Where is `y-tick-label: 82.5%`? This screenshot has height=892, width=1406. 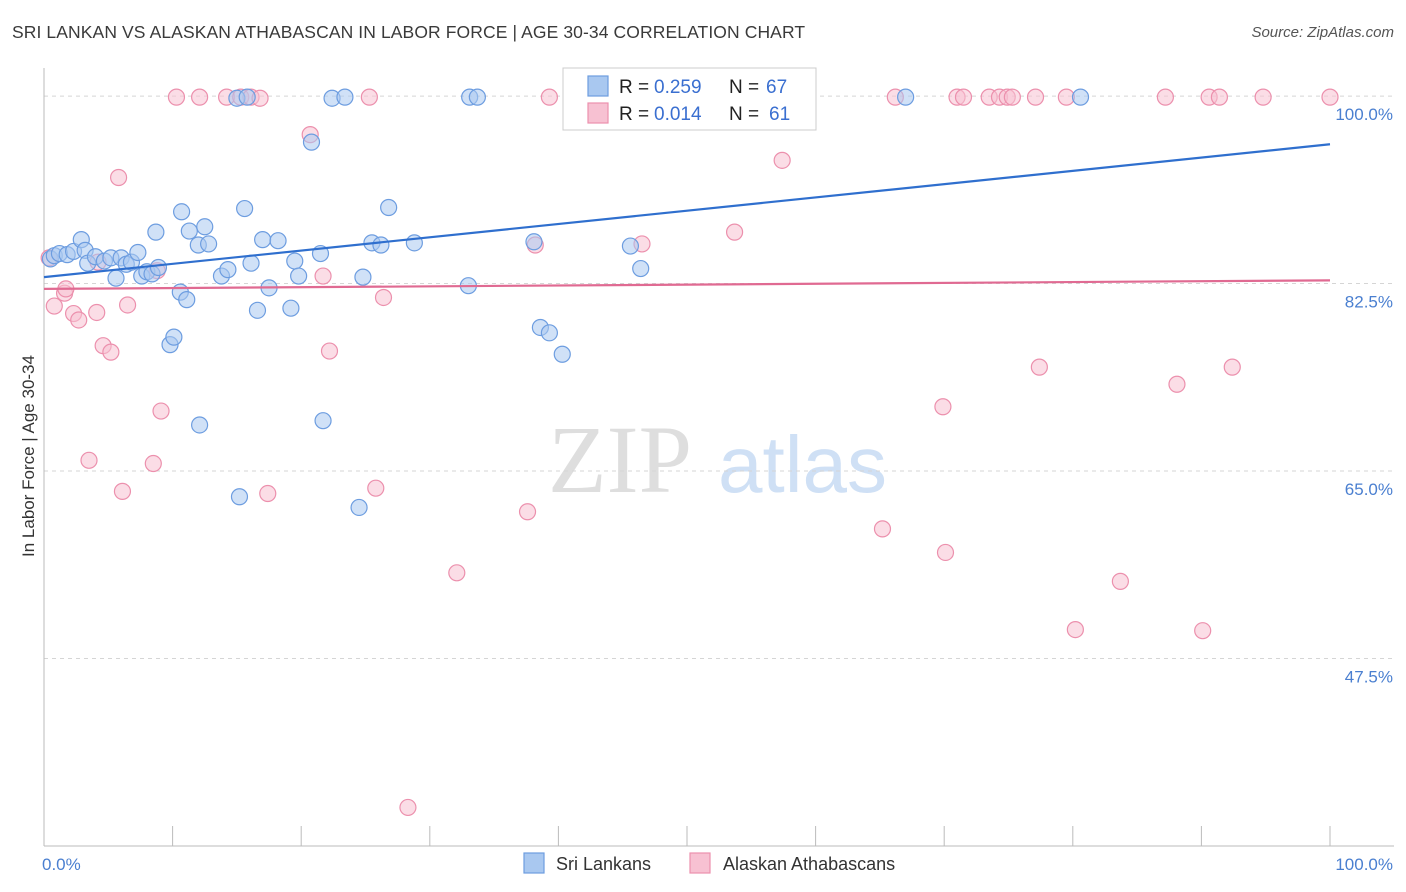 y-tick-label: 82.5% is located at coordinates (1369, 302).